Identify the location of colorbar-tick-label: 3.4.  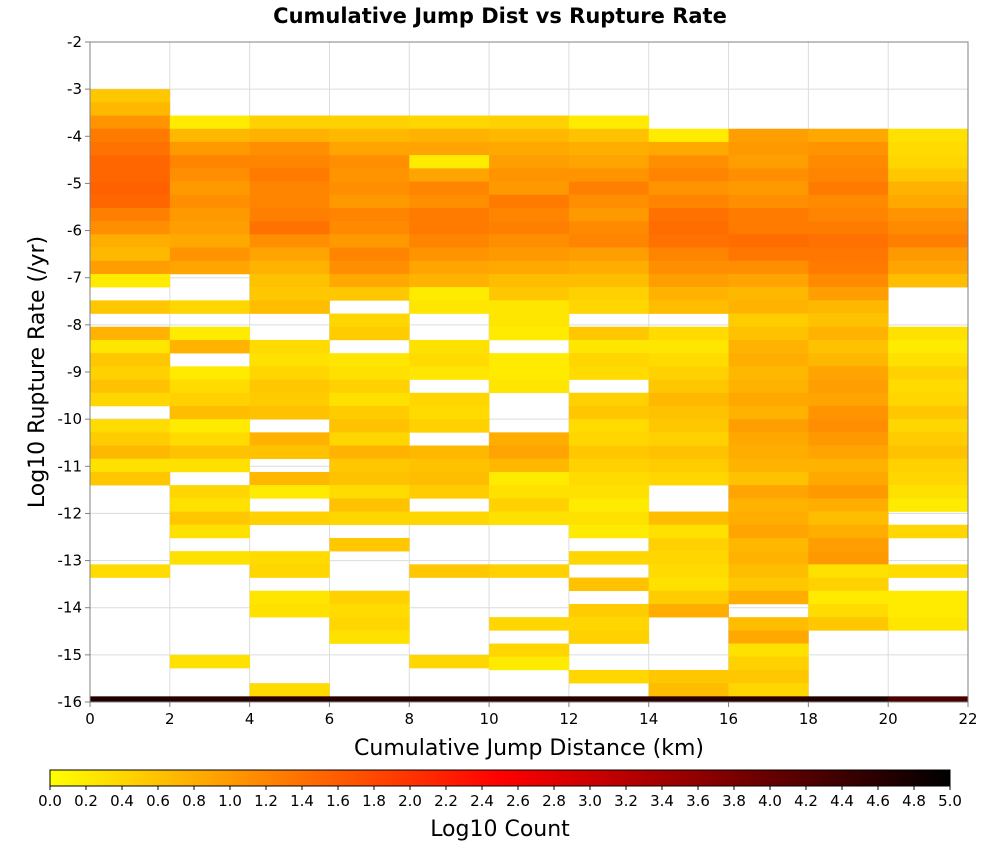
(662, 801).